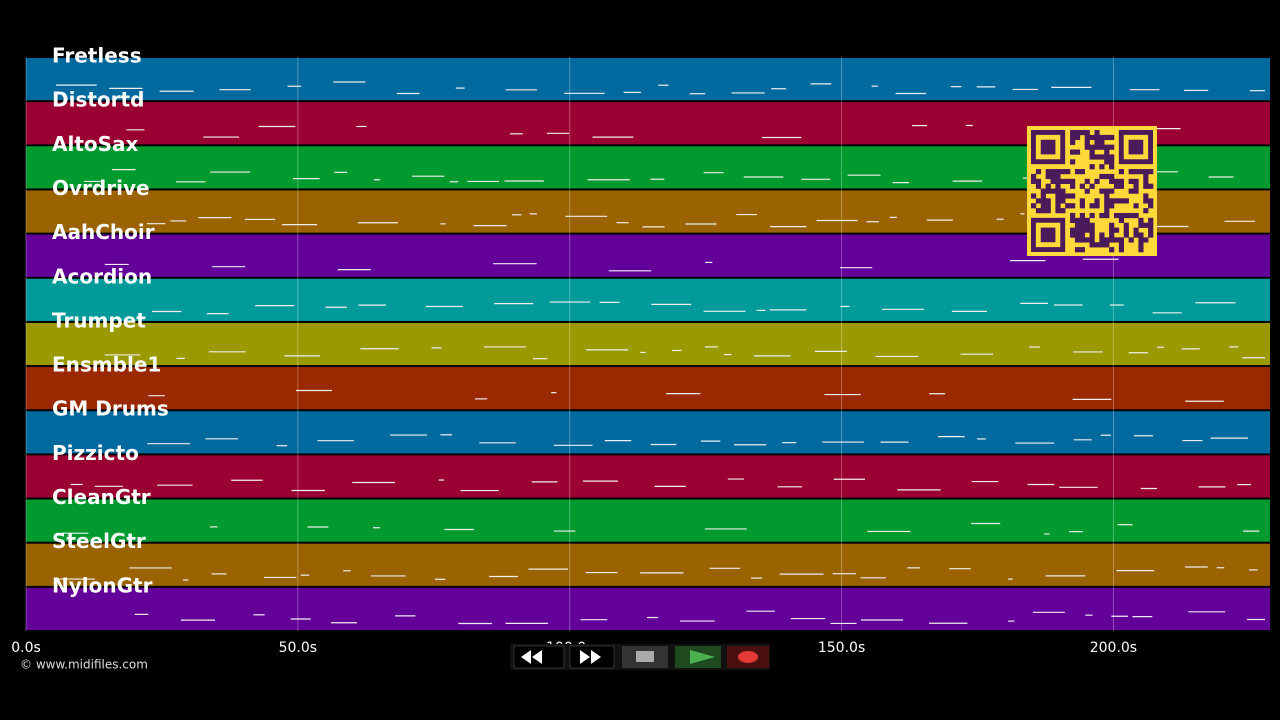 The image size is (1280, 720). Describe the element at coordinates (99, 541) in the screenshot. I see `track-name: SteelGtr` at that location.